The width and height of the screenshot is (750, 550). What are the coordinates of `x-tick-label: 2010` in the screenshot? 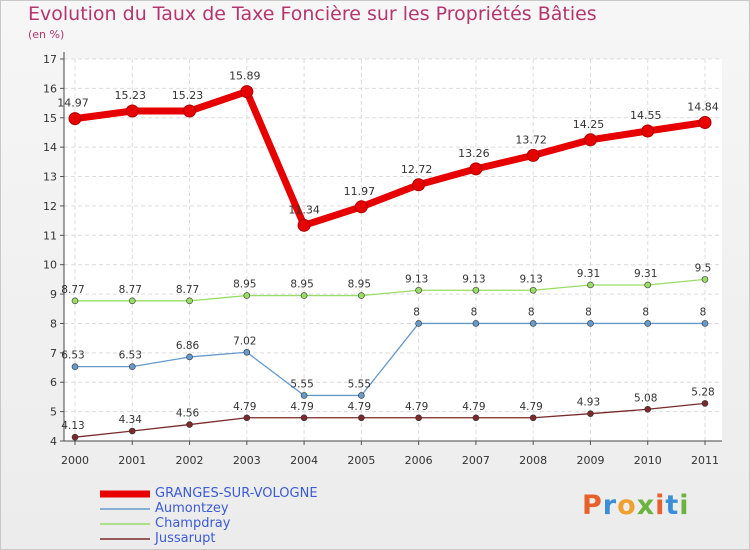 It's located at (648, 460).